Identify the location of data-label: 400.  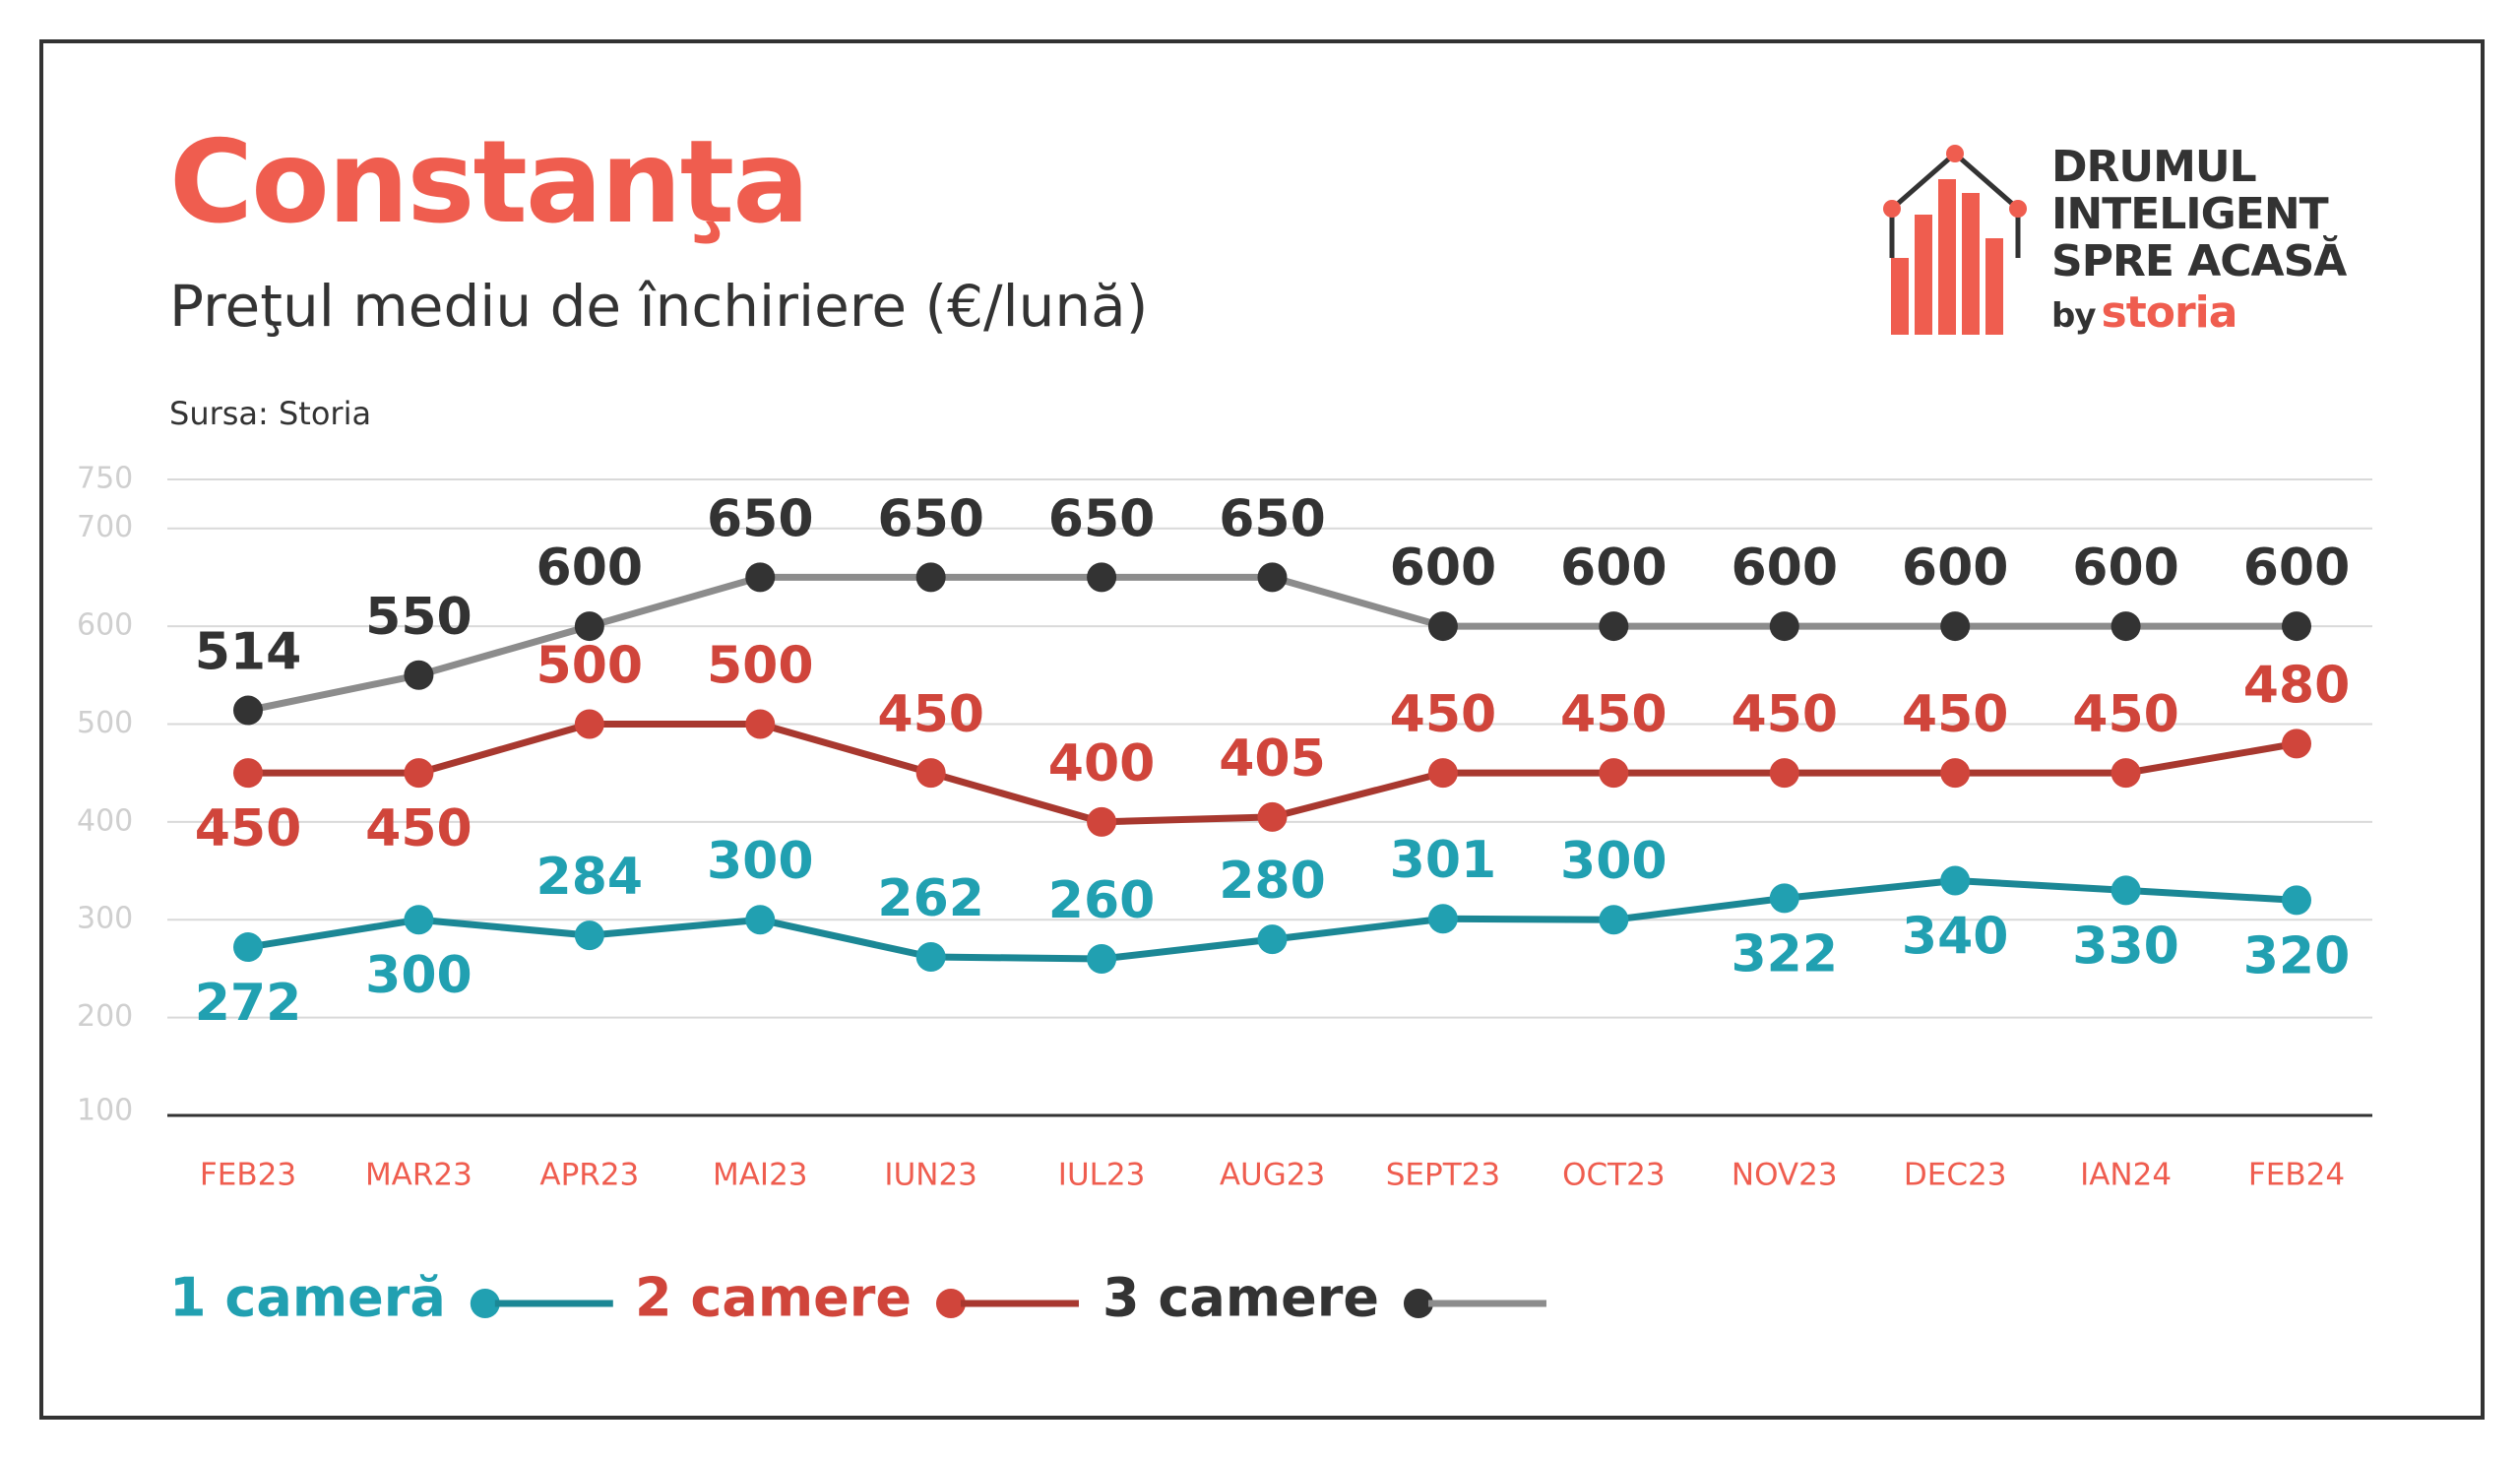
(1102, 763).